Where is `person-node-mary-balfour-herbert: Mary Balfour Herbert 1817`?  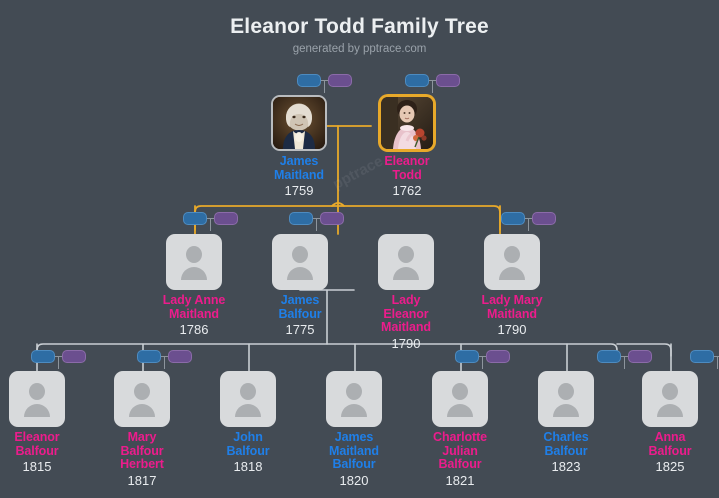 person-node-mary-balfour-herbert: Mary Balfour Herbert 1817 is located at coordinates (142, 429).